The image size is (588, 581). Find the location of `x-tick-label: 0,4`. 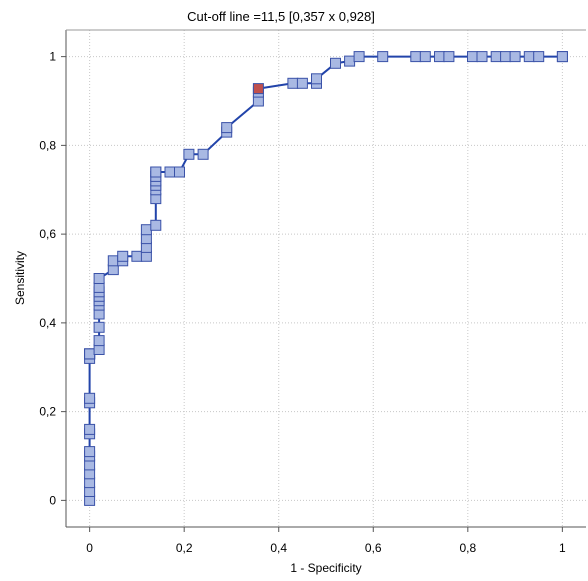

x-tick-label: 0,4 is located at coordinates (278, 548).